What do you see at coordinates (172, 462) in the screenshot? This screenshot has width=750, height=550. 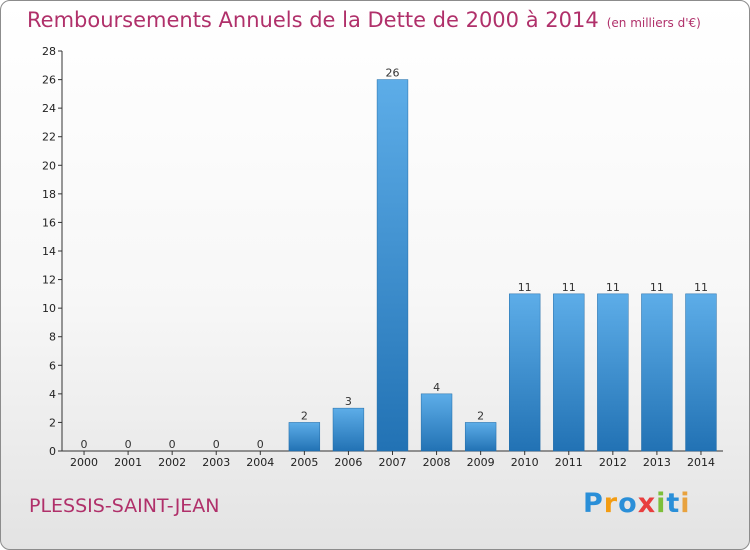 I see `x-tick-label: 2002` at bounding box center [172, 462].